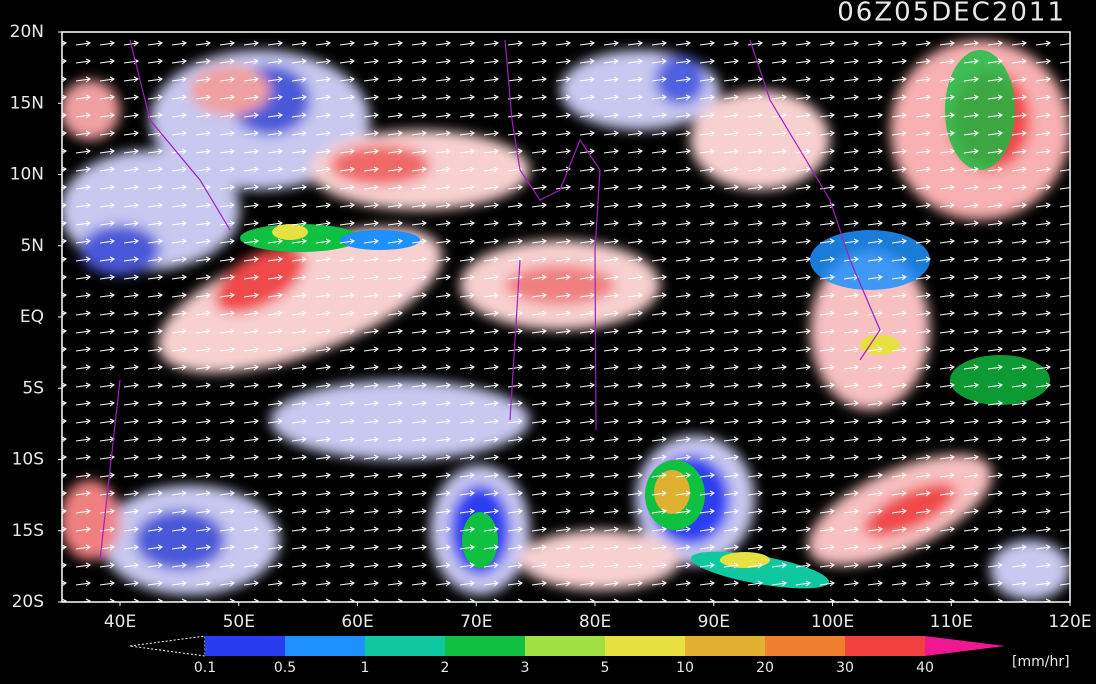  Describe the element at coordinates (525, 668) in the screenshot. I see `colorbar-label: 3` at that location.